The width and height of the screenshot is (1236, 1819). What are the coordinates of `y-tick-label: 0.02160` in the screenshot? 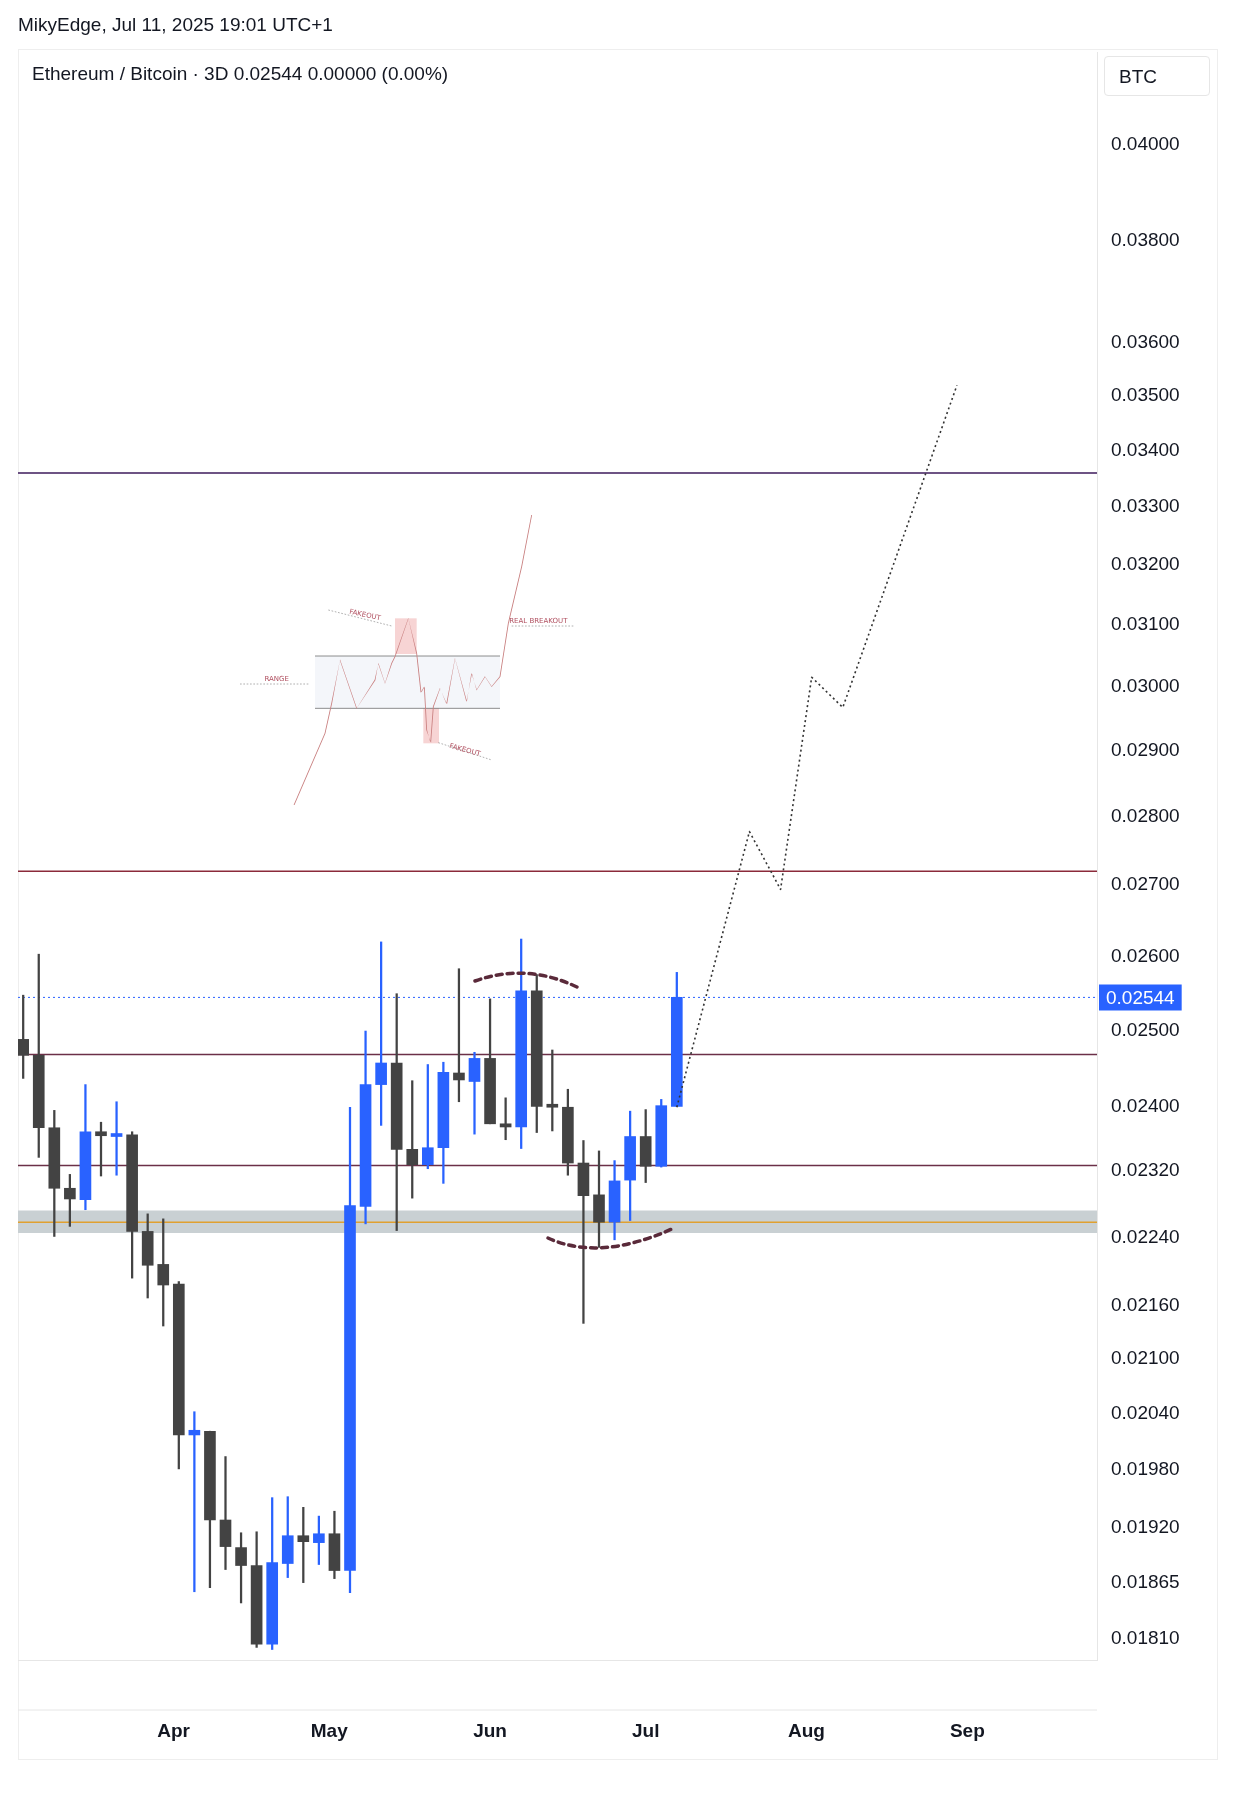 It's located at (1145, 1305).